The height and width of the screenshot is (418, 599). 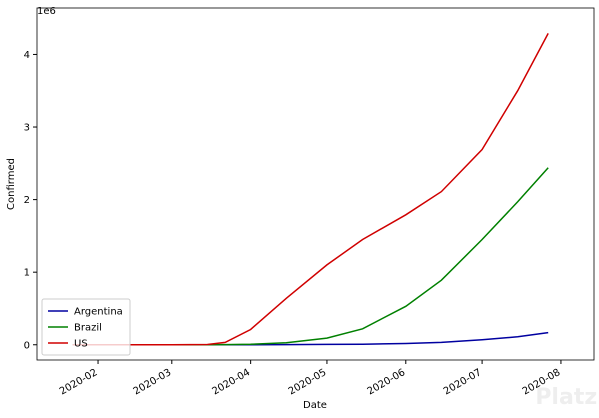 What do you see at coordinates (567, 397) in the screenshot?
I see `watermark: Platzi` at bounding box center [567, 397].